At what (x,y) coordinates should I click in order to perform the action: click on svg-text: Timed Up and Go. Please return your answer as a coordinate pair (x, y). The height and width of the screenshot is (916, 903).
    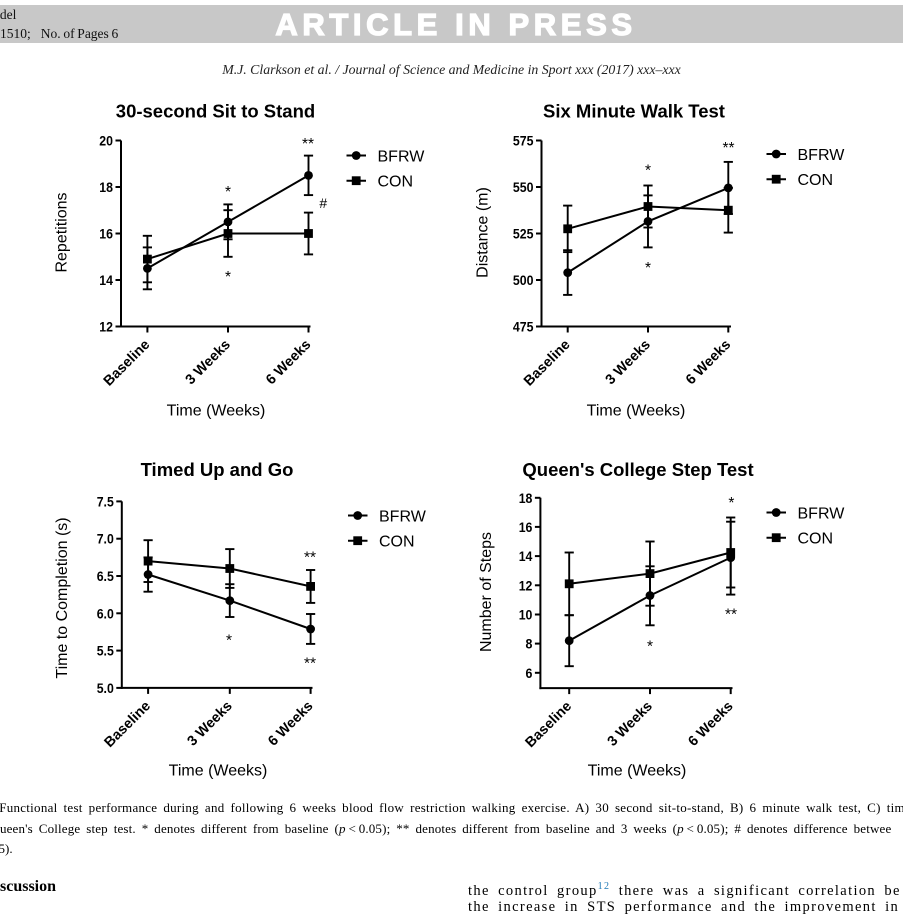
    Looking at the image, I should click on (217, 469).